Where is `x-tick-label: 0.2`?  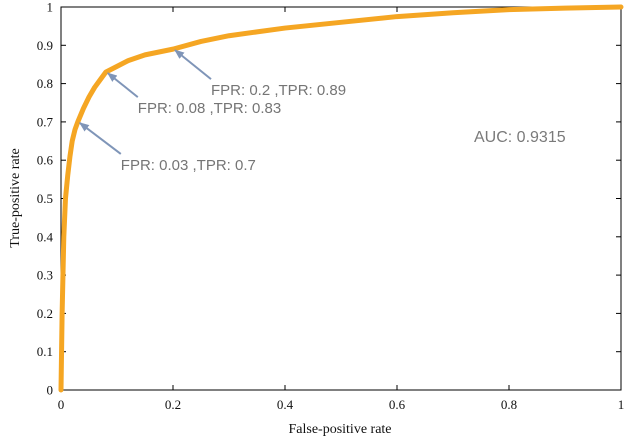 x-tick-label: 0.2 is located at coordinates (173, 404).